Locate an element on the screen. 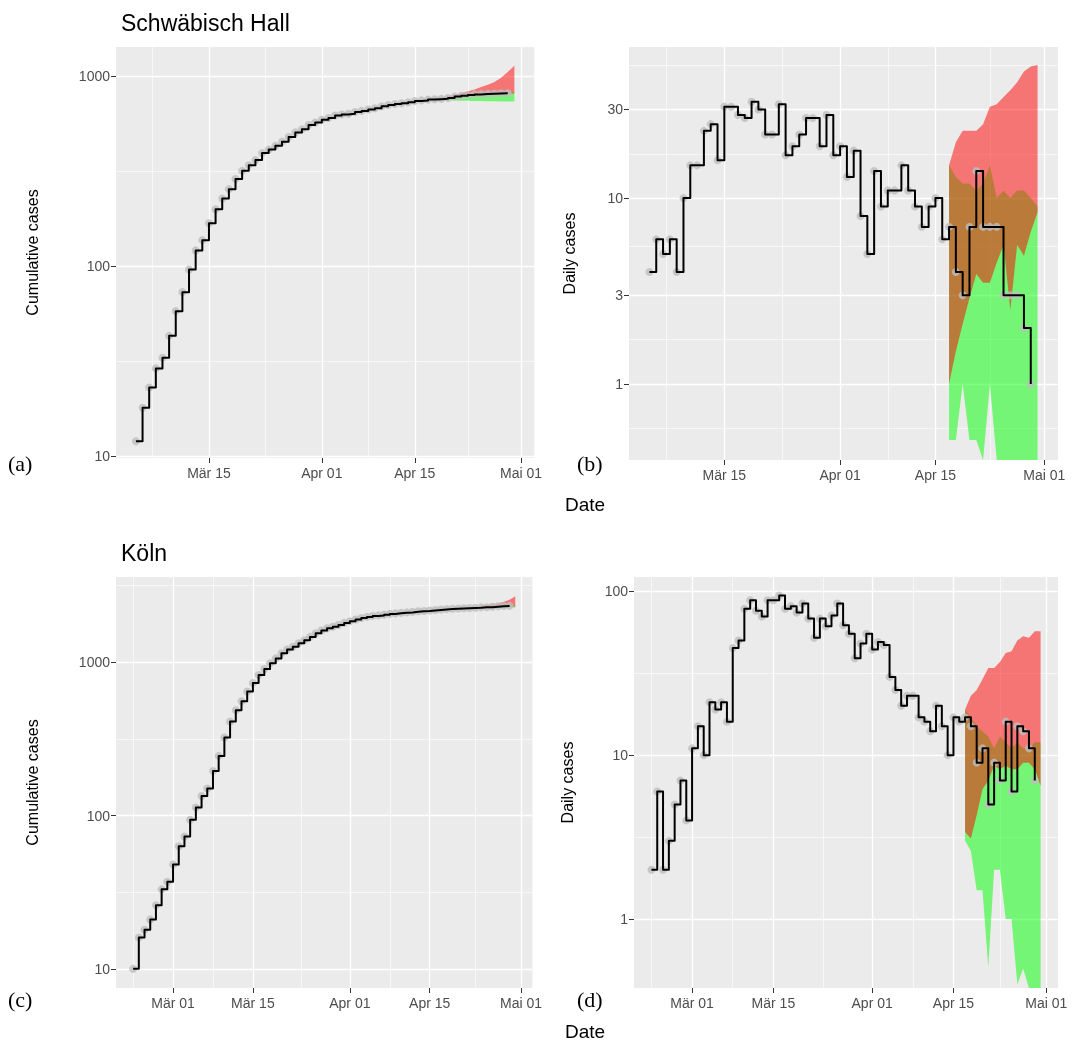 Image resolution: width=1074 pixels, height=1046 pixels. text: (c) is located at coordinates (20, 999).